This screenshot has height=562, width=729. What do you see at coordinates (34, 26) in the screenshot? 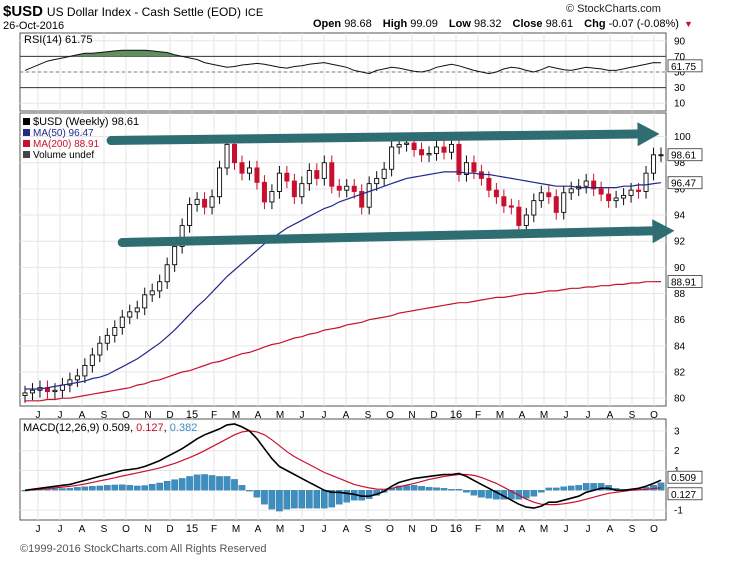
I see `chart-date: 26-Oct-2016` at bounding box center [34, 26].